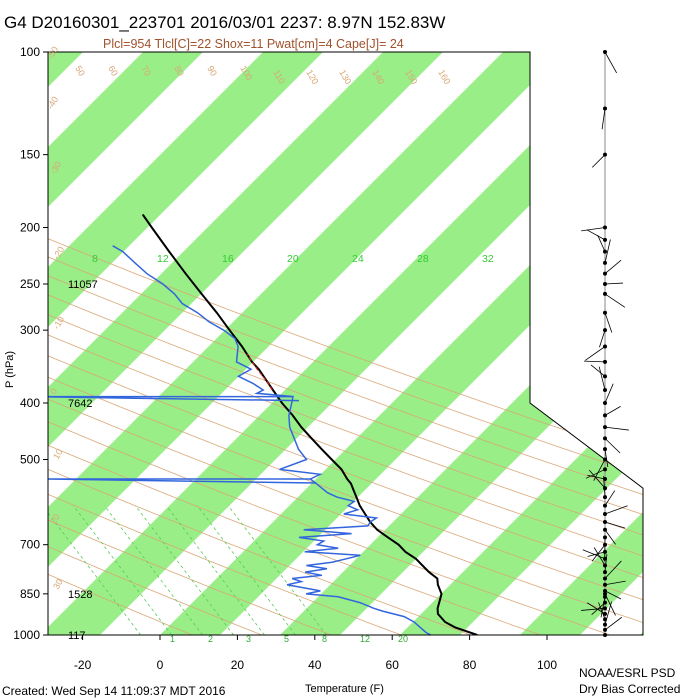 The image size is (700, 700). What do you see at coordinates (423, 259) in the screenshot?
I see `moist-adiabat-label: 28` at bounding box center [423, 259].